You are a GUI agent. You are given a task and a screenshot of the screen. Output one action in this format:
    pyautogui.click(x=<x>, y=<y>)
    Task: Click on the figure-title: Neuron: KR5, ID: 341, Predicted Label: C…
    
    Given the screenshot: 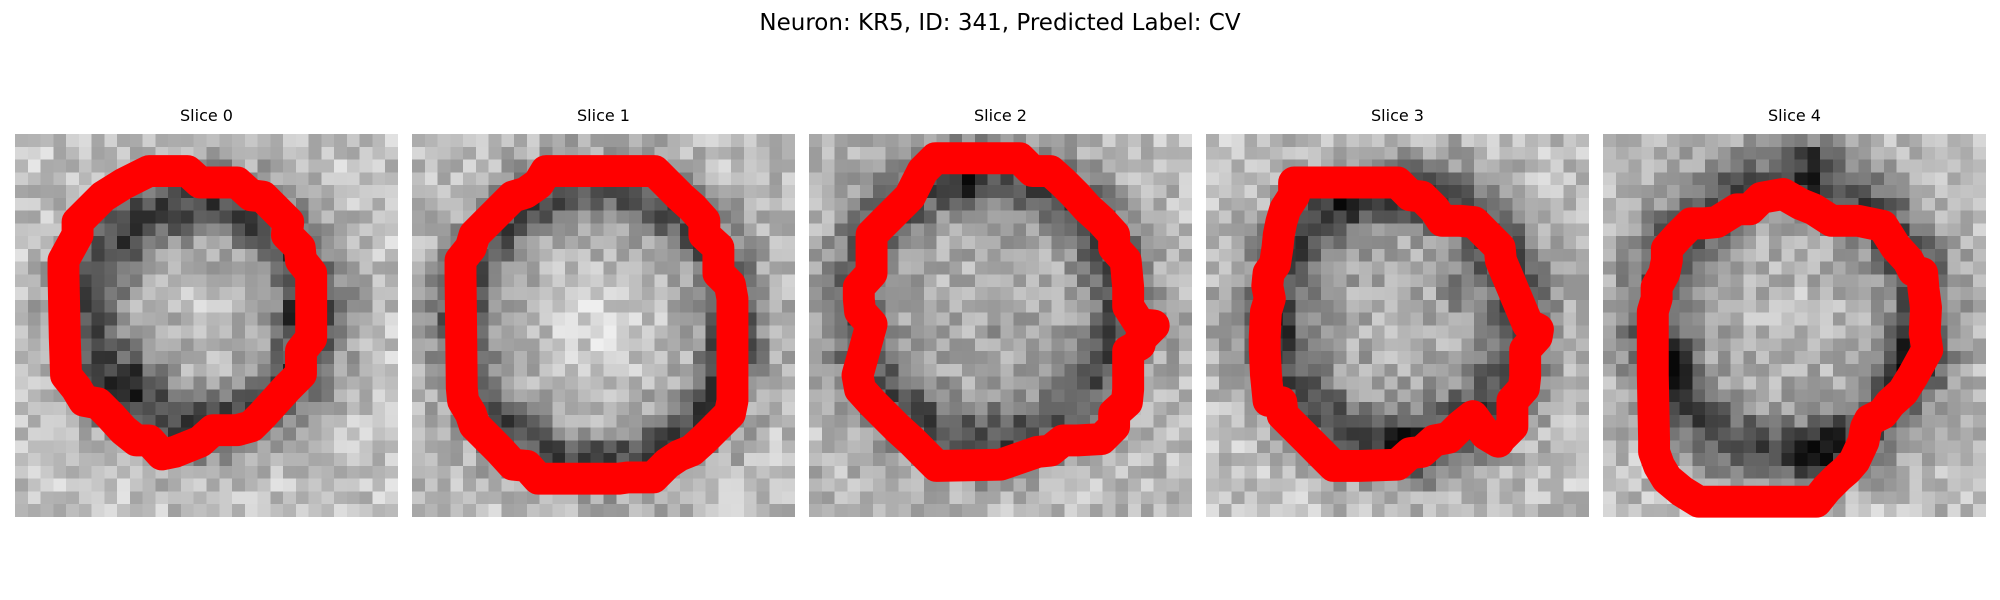 What is the action you would take?
    pyautogui.click(x=1000, y=23)
    